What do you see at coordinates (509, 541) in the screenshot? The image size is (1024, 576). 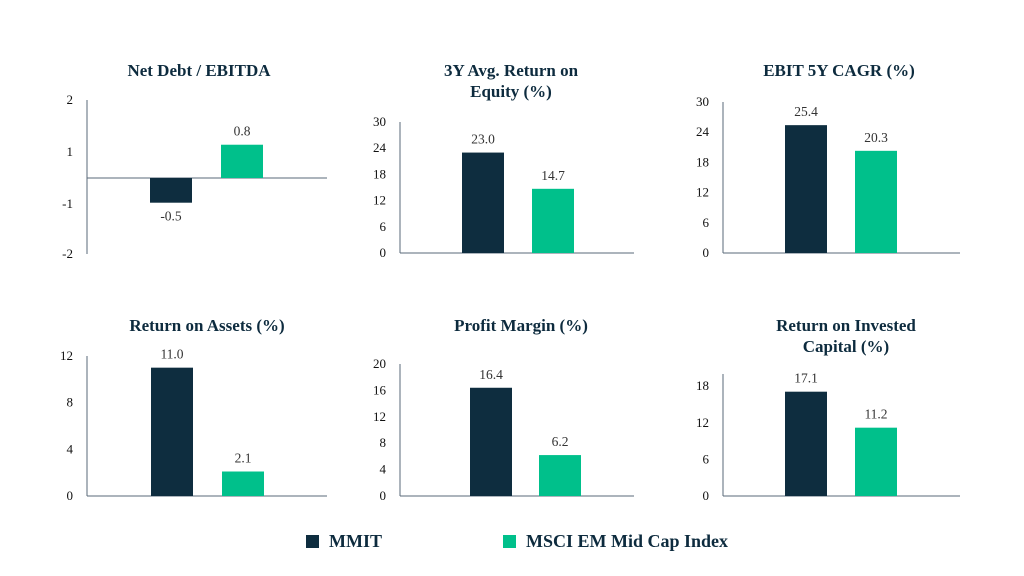 I see `legend-swatch-msci` at bounding box center [509, 541].